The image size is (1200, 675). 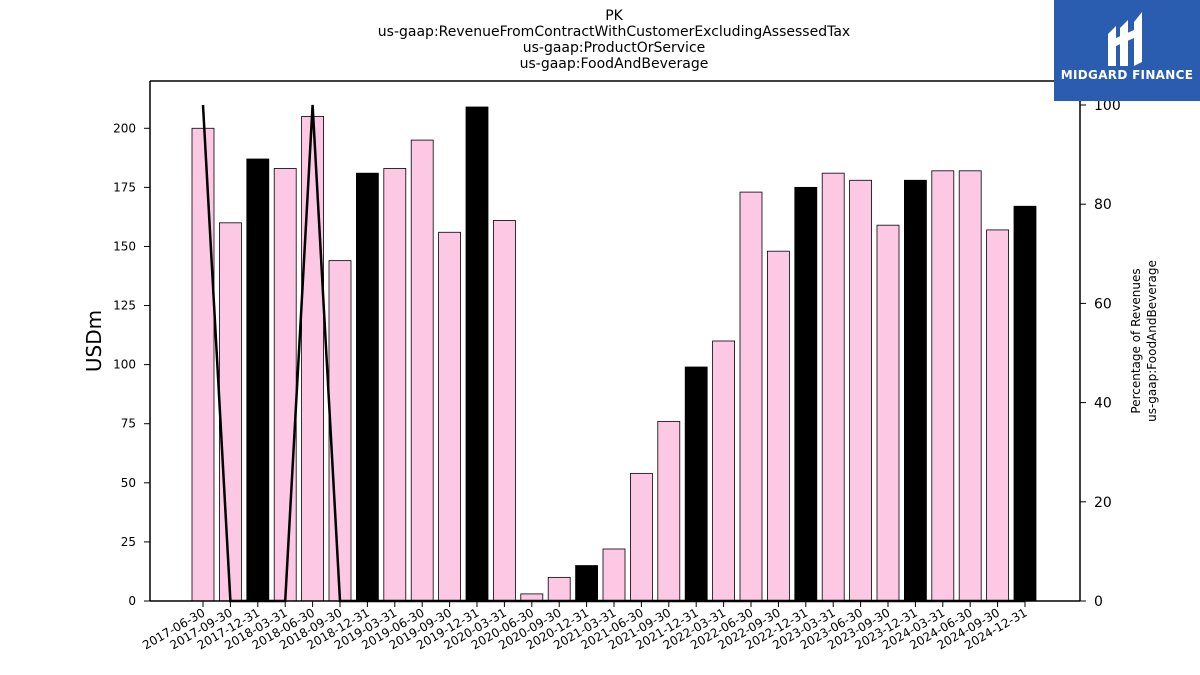 What do you see at coordinates (1127, 75) in the screenshot?
I see `logo-text: MIDGARD FINANCE` at bounding box center [1127, 75].